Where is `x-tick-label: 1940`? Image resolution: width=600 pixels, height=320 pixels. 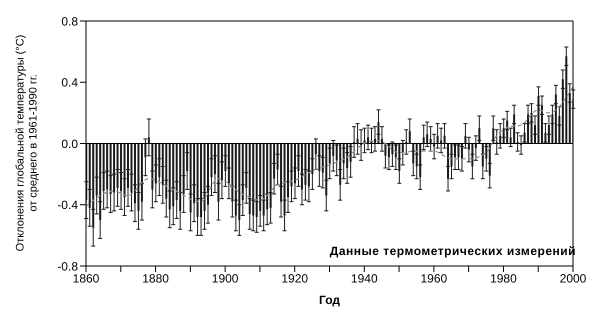
x-tick-label: 1940 is located at coordinates (364, 279).